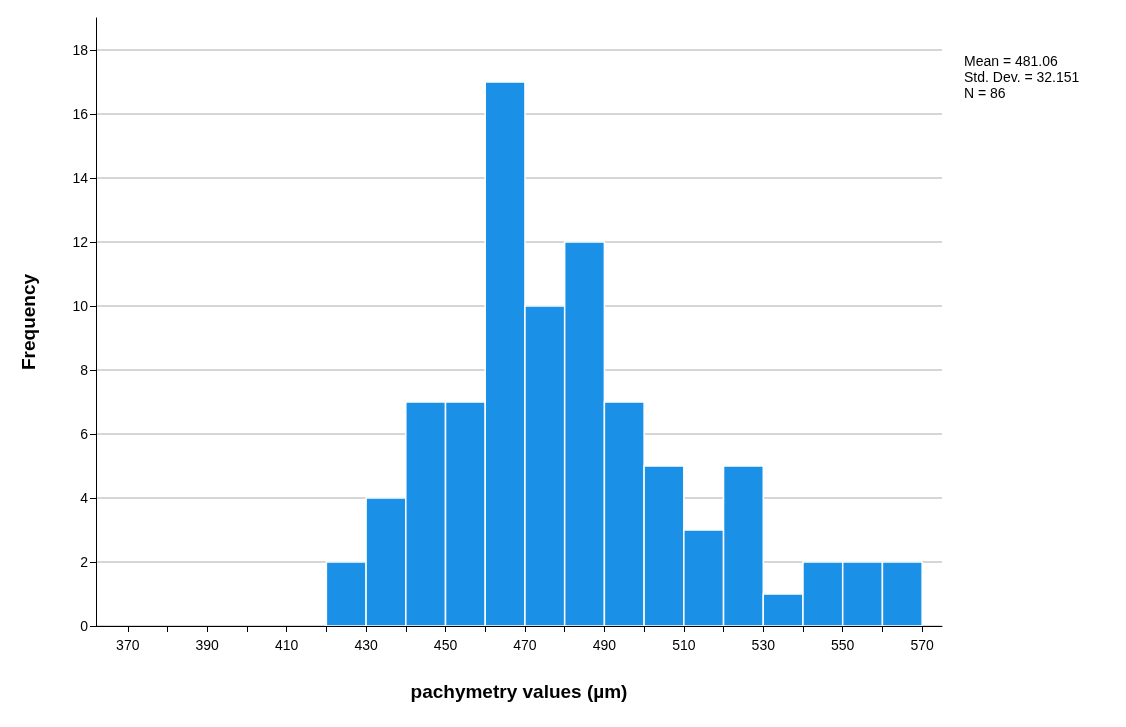 The image size is (1126, 727). I want to click on y-tick-label: 2, so click(84, 562).